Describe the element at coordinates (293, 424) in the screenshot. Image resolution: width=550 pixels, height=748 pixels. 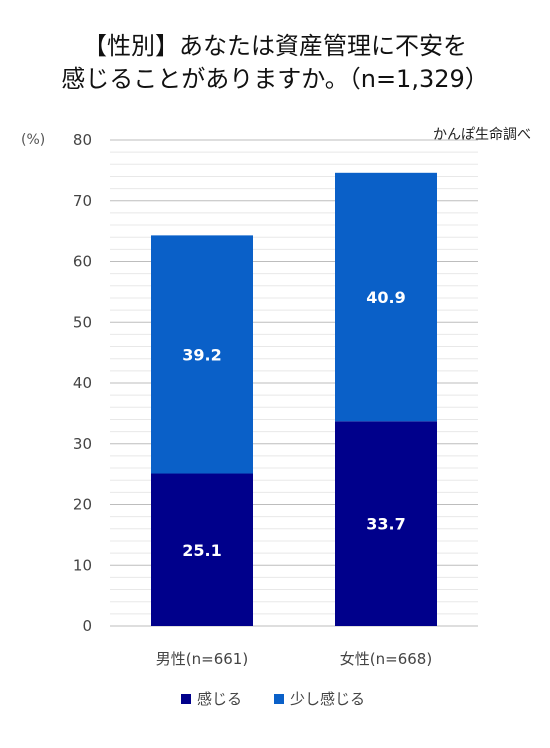
I see `data-labels: 25.1 39.2 33.7 40.9` at that location.